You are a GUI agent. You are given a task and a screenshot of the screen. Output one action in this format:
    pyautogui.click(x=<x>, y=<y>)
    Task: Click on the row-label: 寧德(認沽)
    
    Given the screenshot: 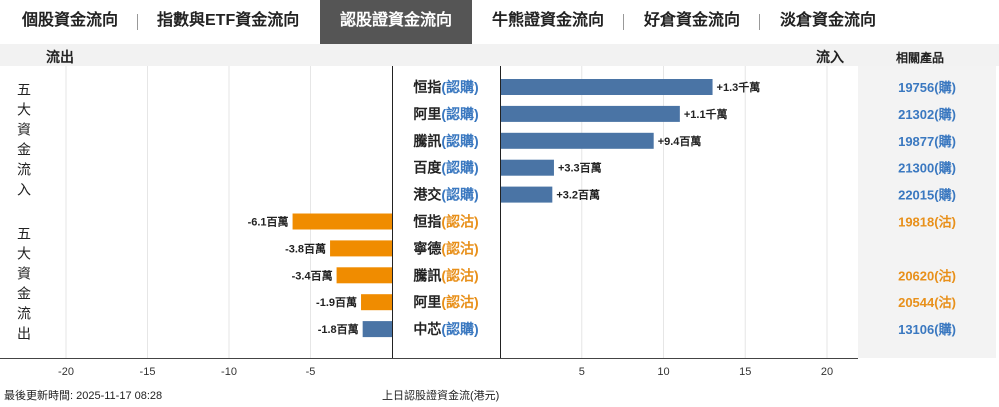 What is the action you would take?
    pyautogui.click(x=445, y=248)
    